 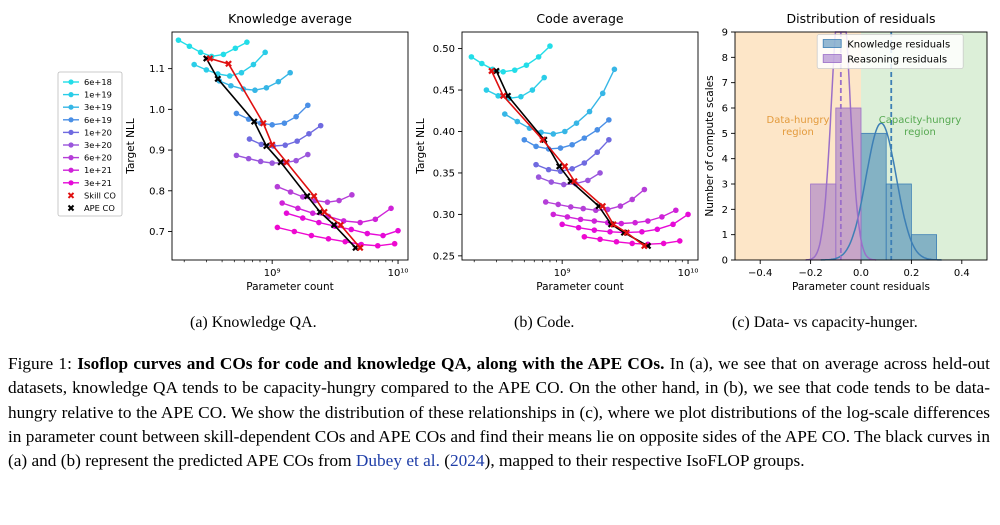 I want to click on isoflop-line-3e+19, so click(x=560, y=101).